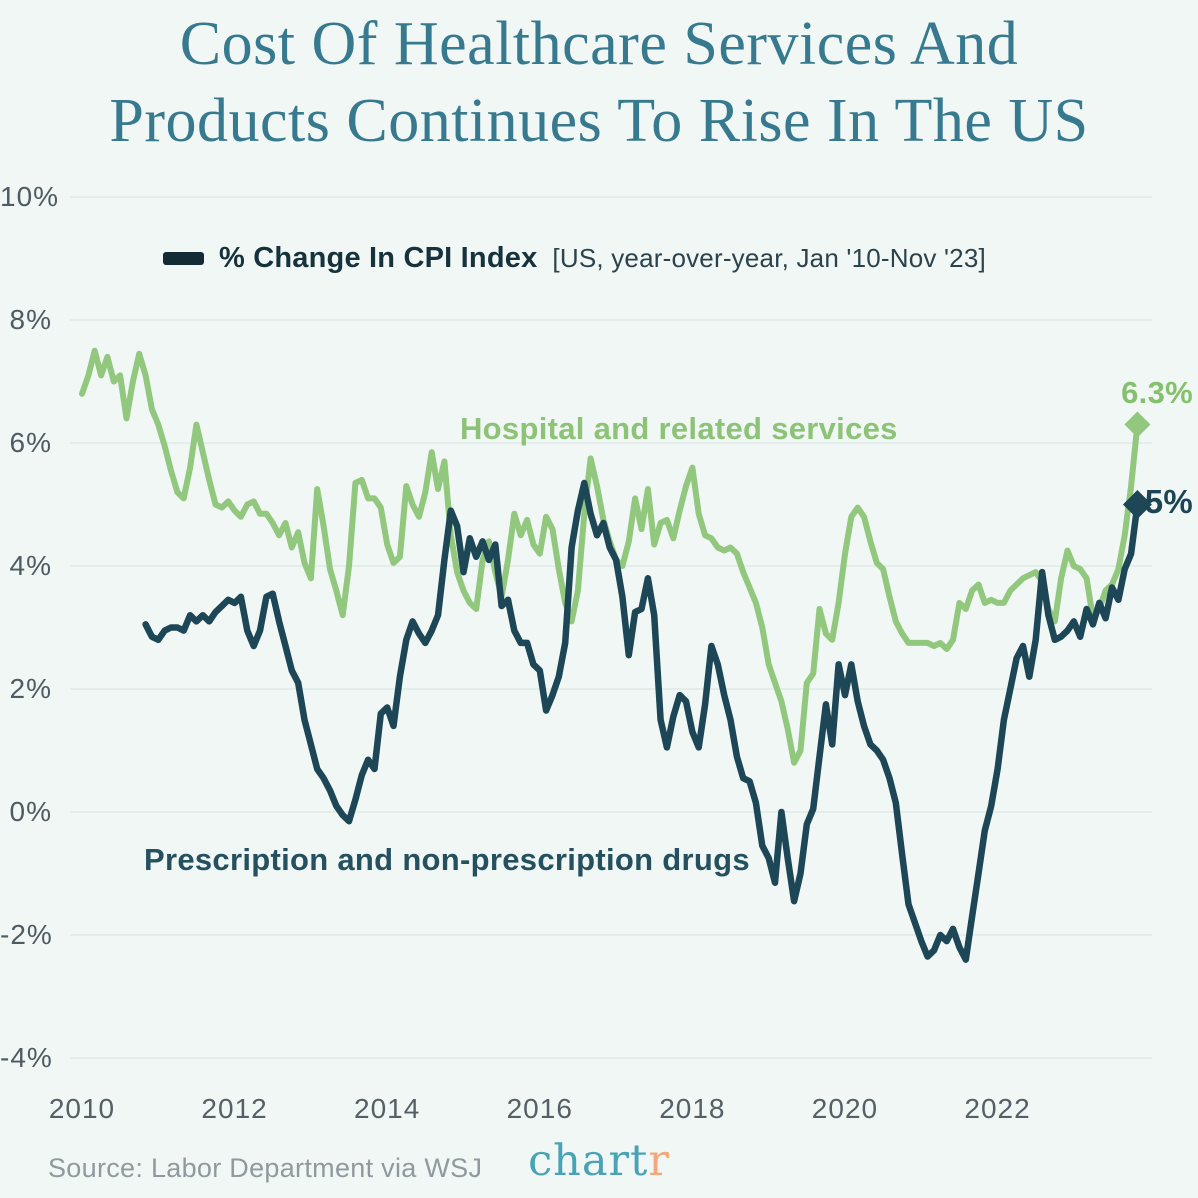 Image resolution: width=1198 pixels, height=1198 pixels. What do you see at coordinates (265, 1168) in the screenshot?
I see `source-attribution: Source: Labor Department via WSJ` at bounding box center [265, 1168].